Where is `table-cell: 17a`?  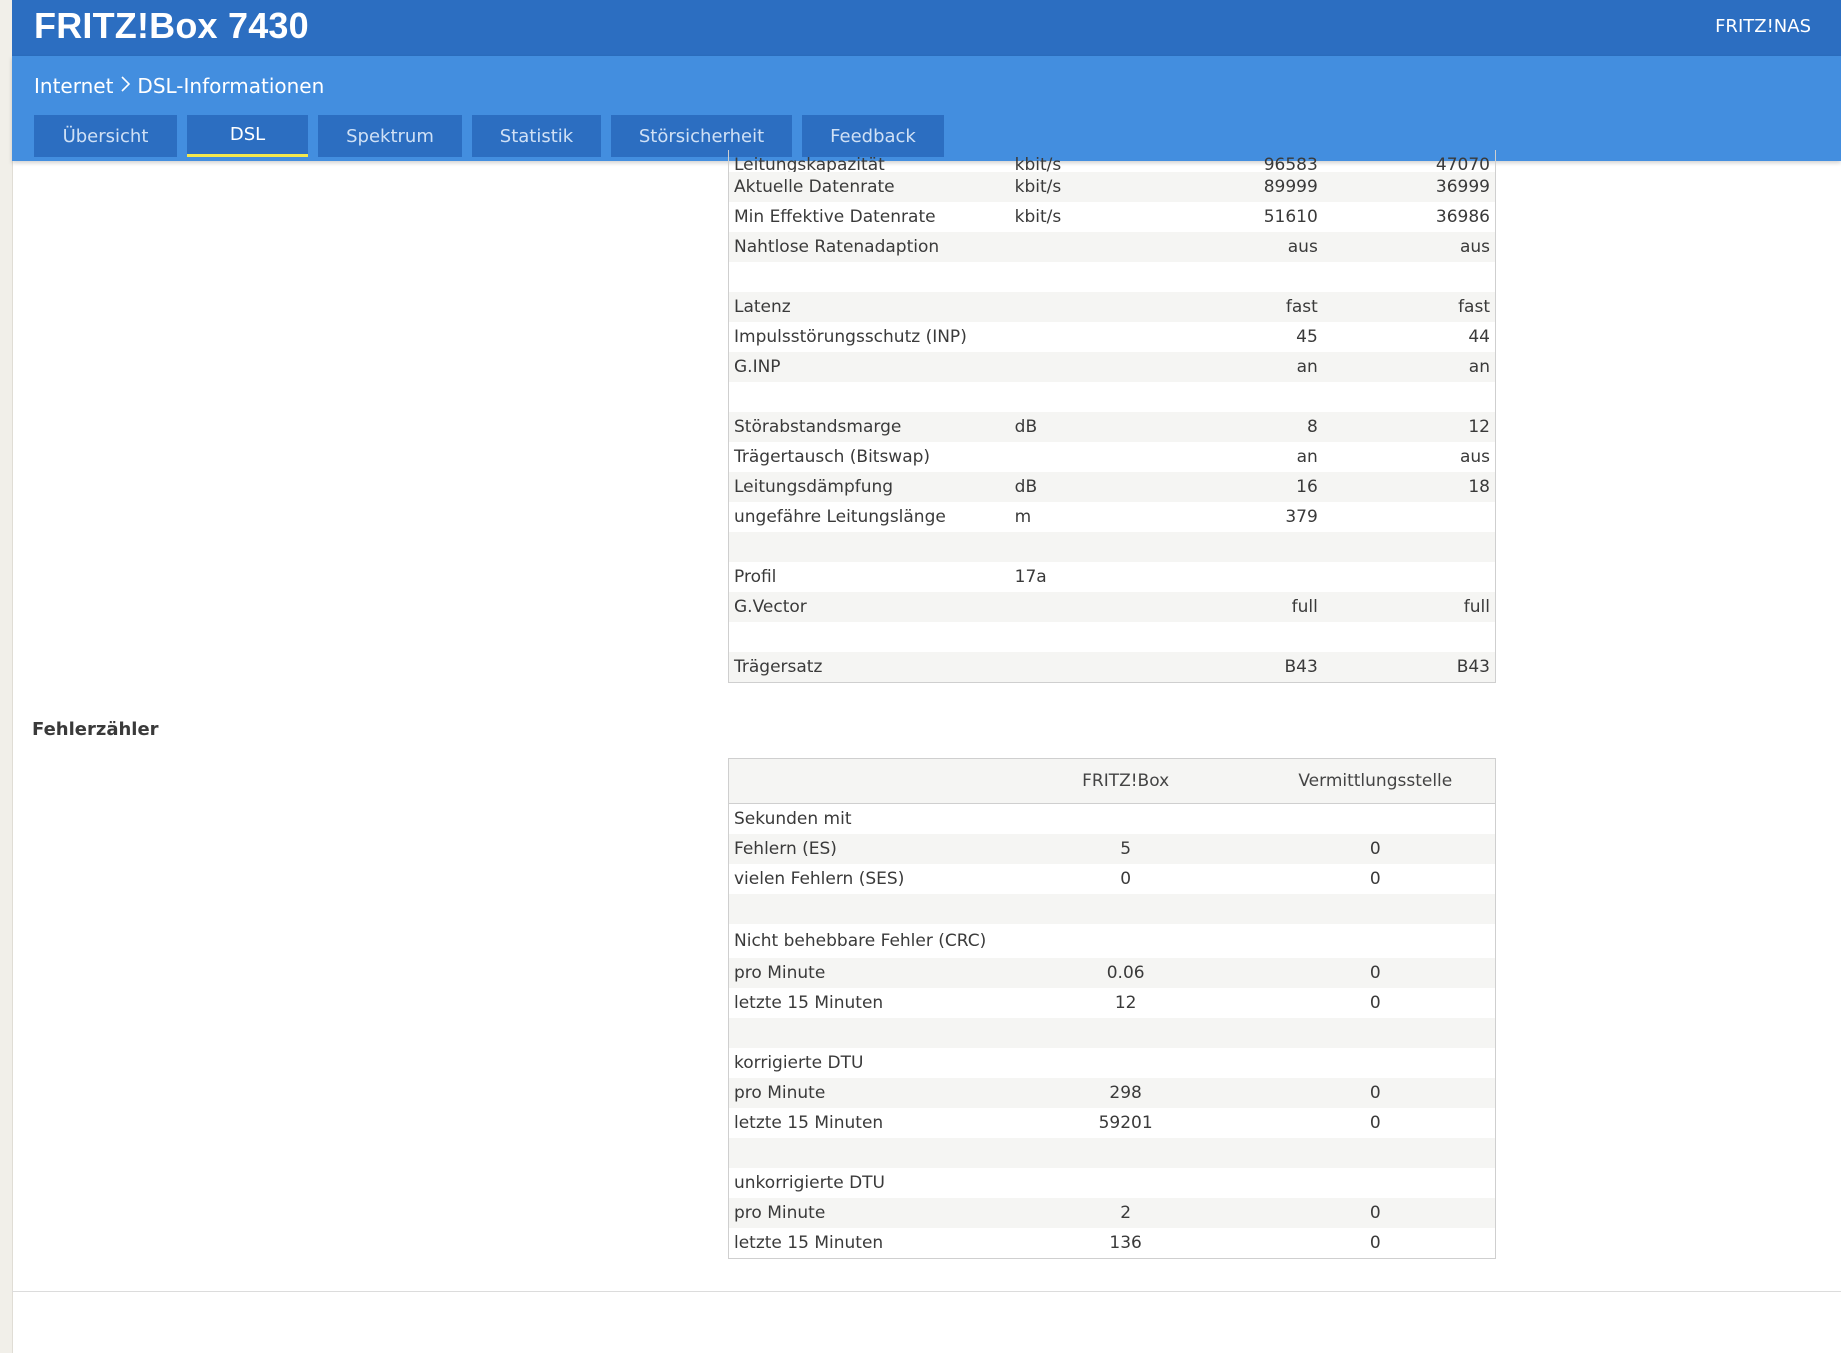 table-cell: 17a is located at coordinates (1030, 577).